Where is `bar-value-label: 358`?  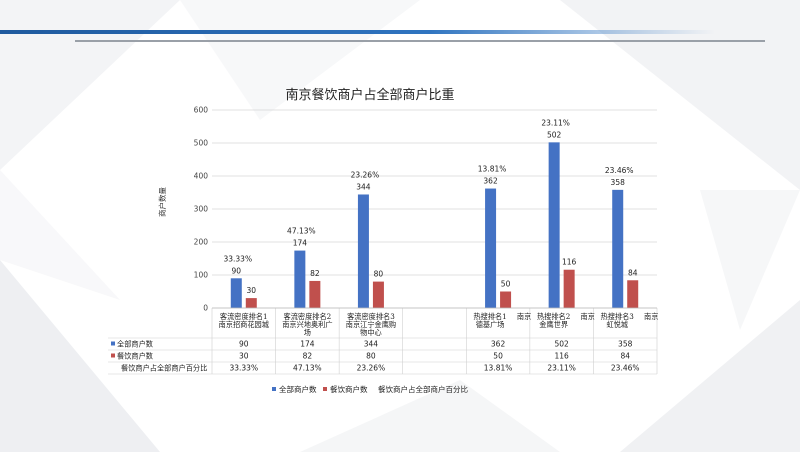
bar-value-label: 358 is located at coordinates (618, 182).